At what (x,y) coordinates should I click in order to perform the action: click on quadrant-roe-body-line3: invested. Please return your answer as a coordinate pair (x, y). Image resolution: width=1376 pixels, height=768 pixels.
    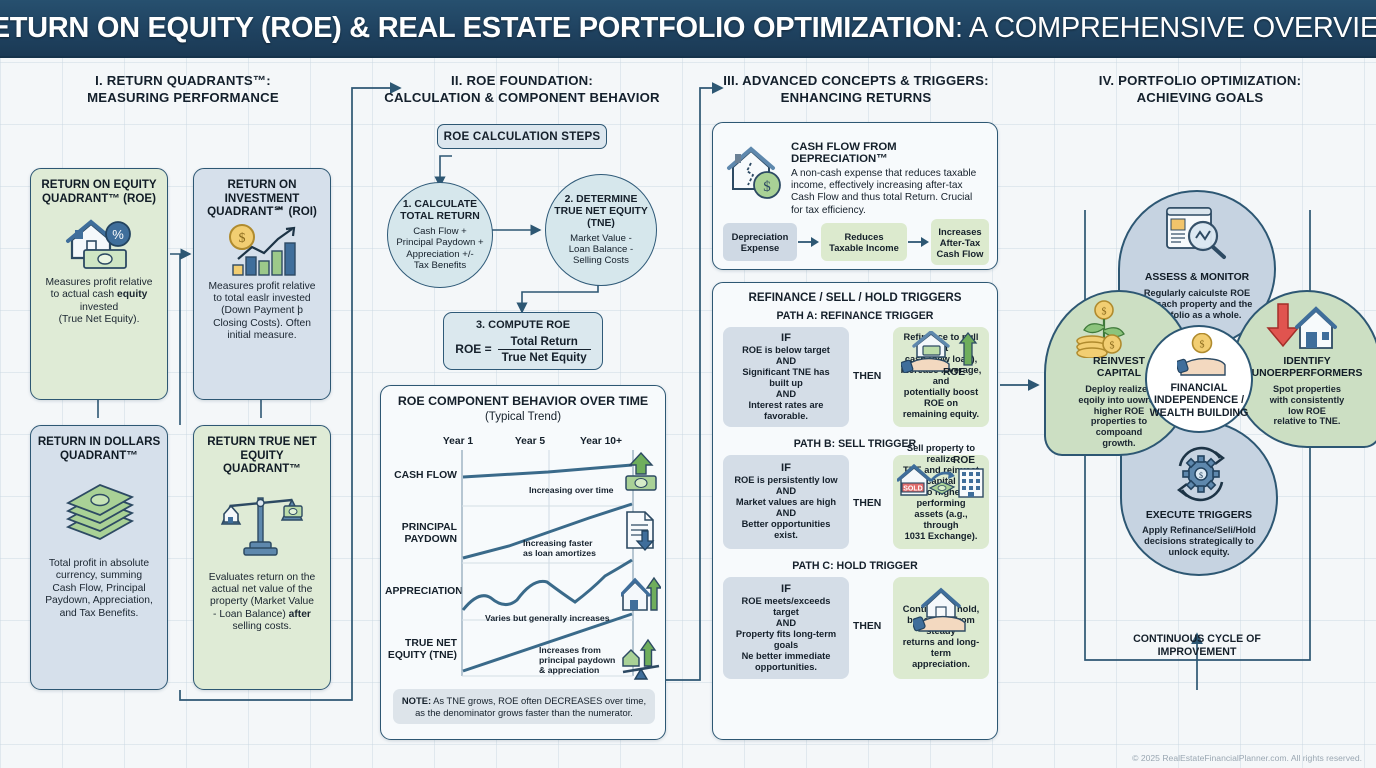
    Looking at the image, I should click on (99, 307).